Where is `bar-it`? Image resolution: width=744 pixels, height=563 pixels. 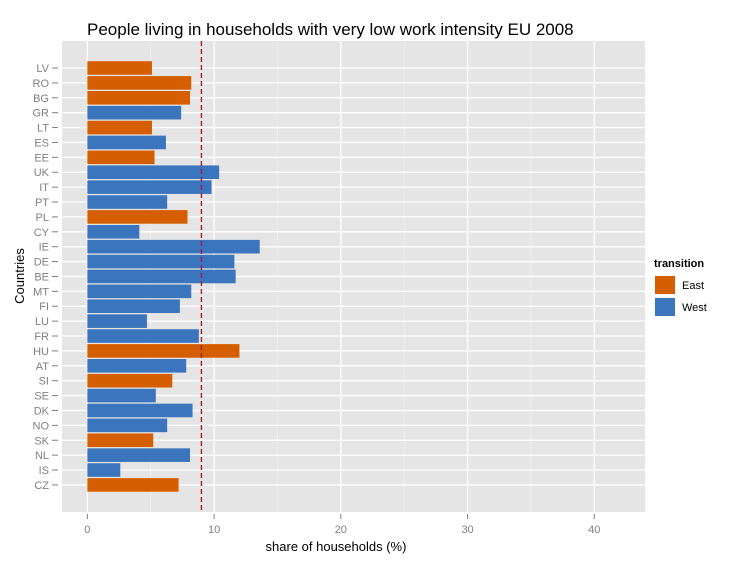 bar-it is located at coordinates (149, 187).